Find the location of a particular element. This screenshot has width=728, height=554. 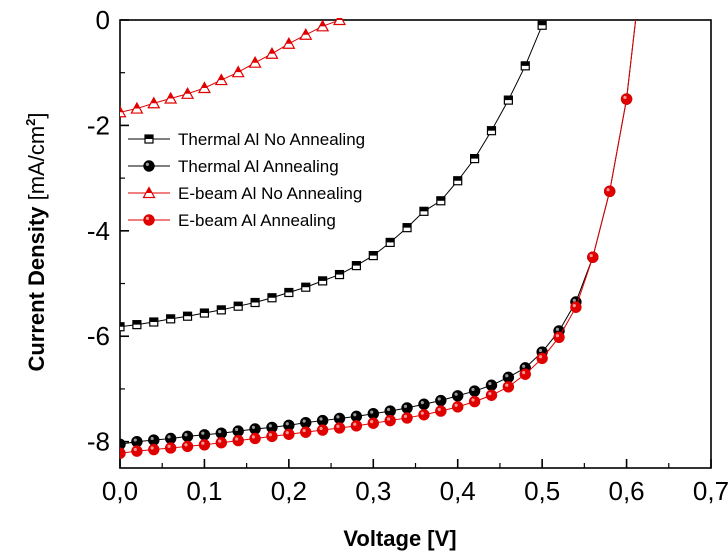

x-tick-label: 0,3 is located at coordinates (373, 491).